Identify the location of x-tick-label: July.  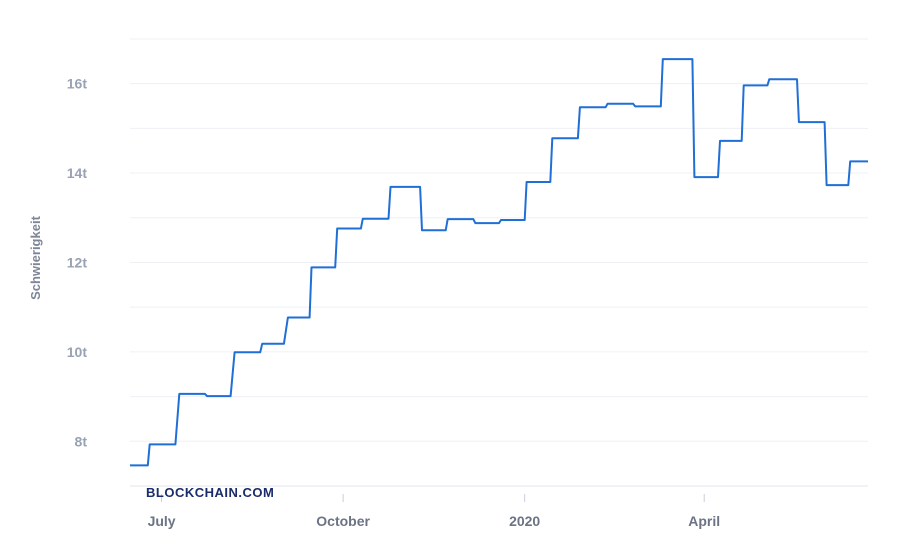
(162, 521).